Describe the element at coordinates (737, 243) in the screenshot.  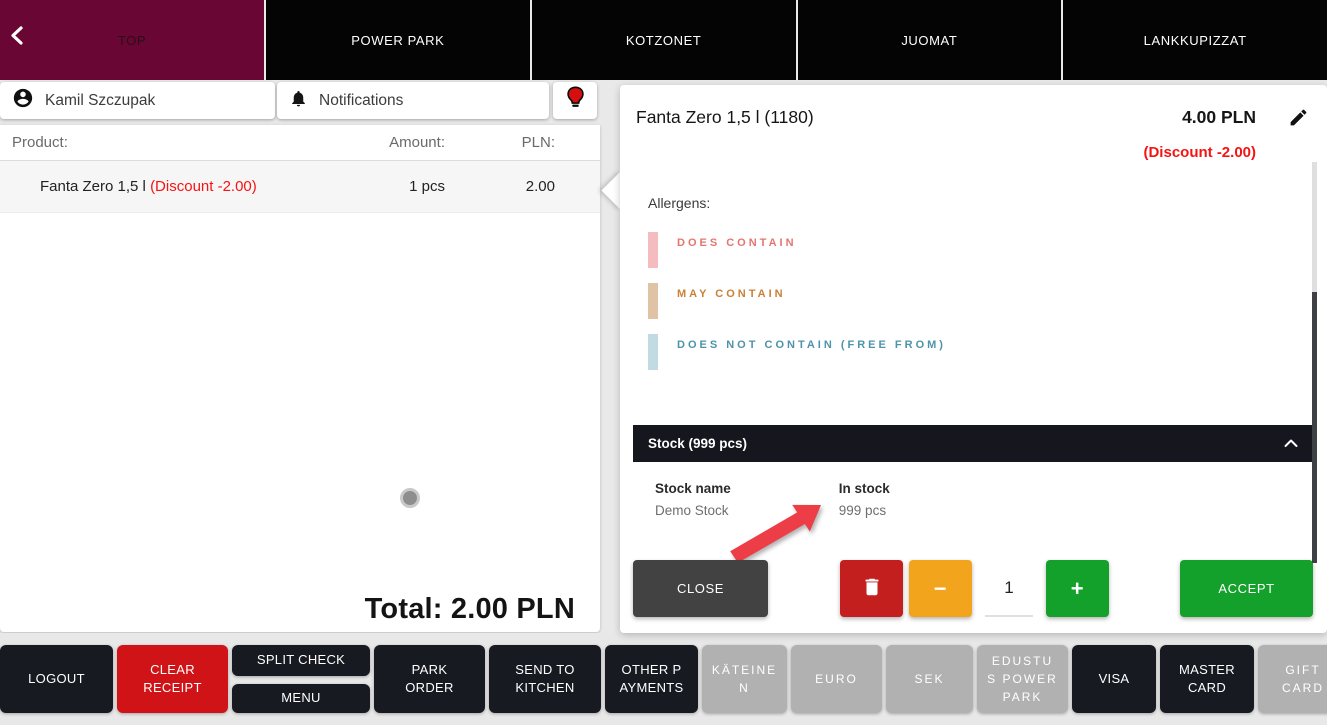
I see `allergen-level-label: DOES CONTAIN` at that location.